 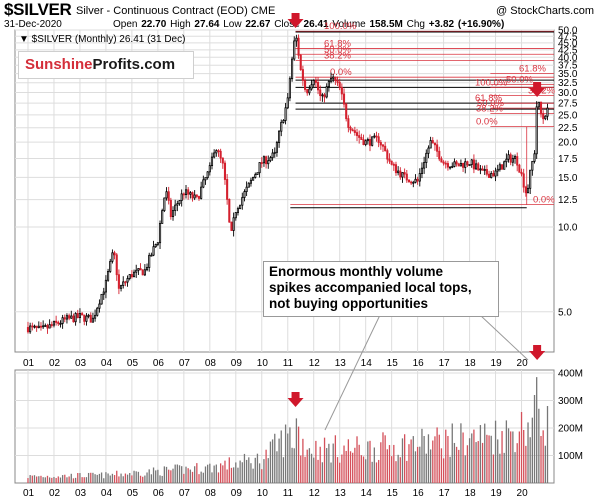 I want to click on x-tick-label: 18, so click(x=471, y=493).